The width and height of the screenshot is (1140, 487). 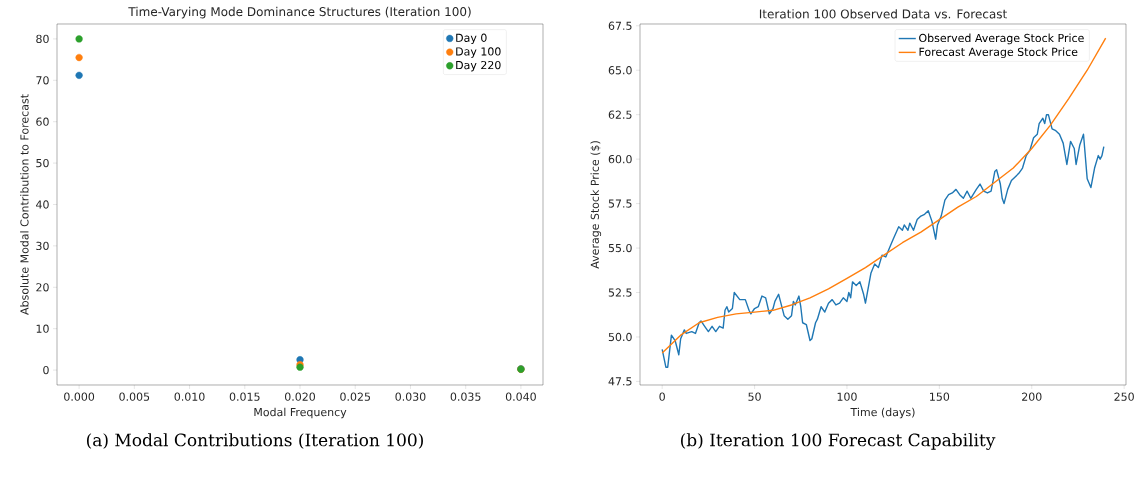 What do you see at coordinates (300, 396) in the screenshot?
I see `x-tick-label: 0.020` at bounding box center [300, 396].